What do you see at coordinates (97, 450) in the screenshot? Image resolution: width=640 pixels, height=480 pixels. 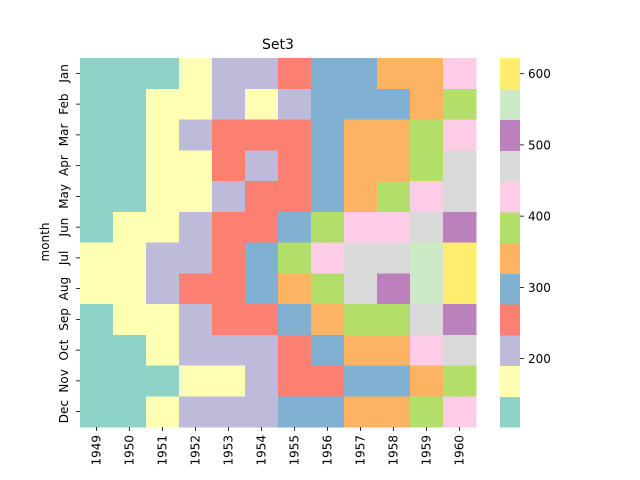 I see `x-tick-label: 1949` at bounding box center [97, 450].